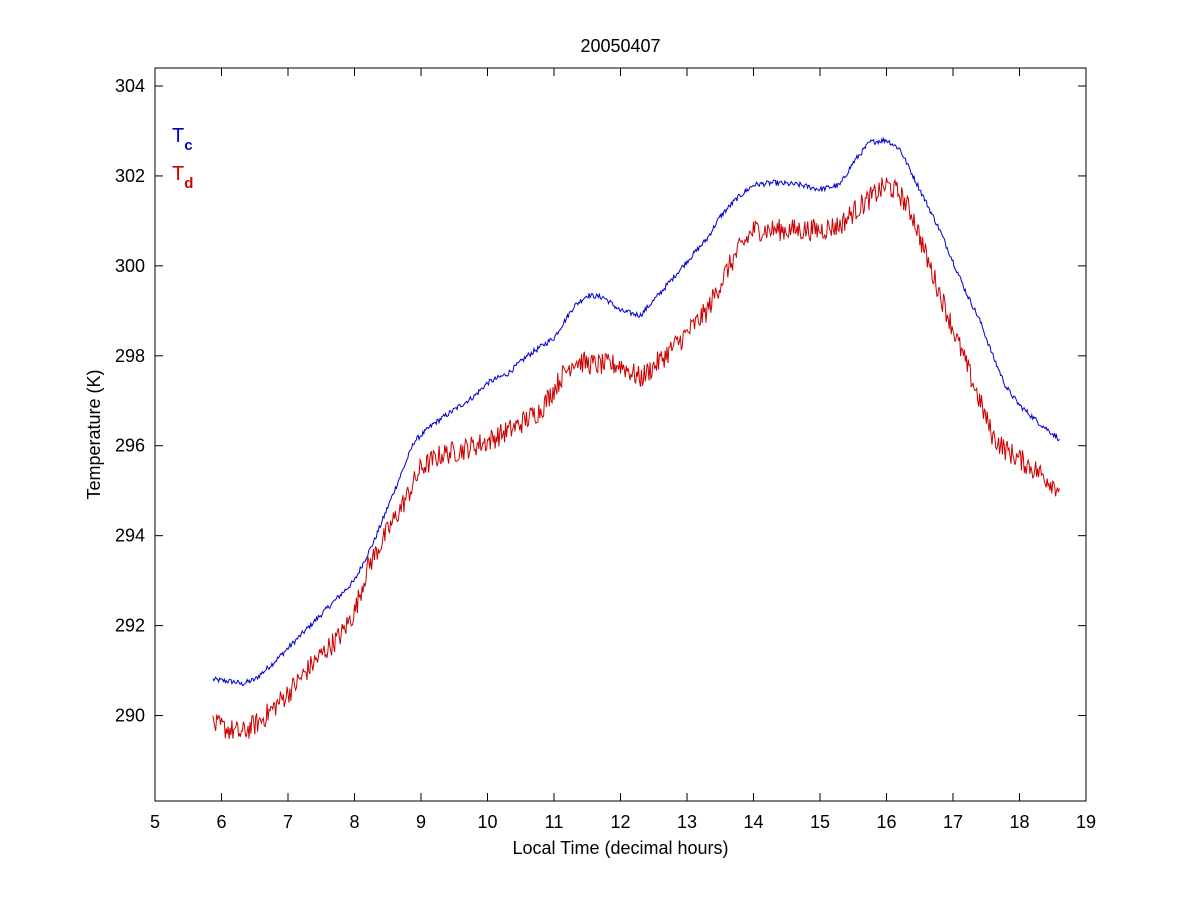 The height and width of the screenshot is (900, 1200). I want to click on x-tick-label: 11, so click(554, 822).